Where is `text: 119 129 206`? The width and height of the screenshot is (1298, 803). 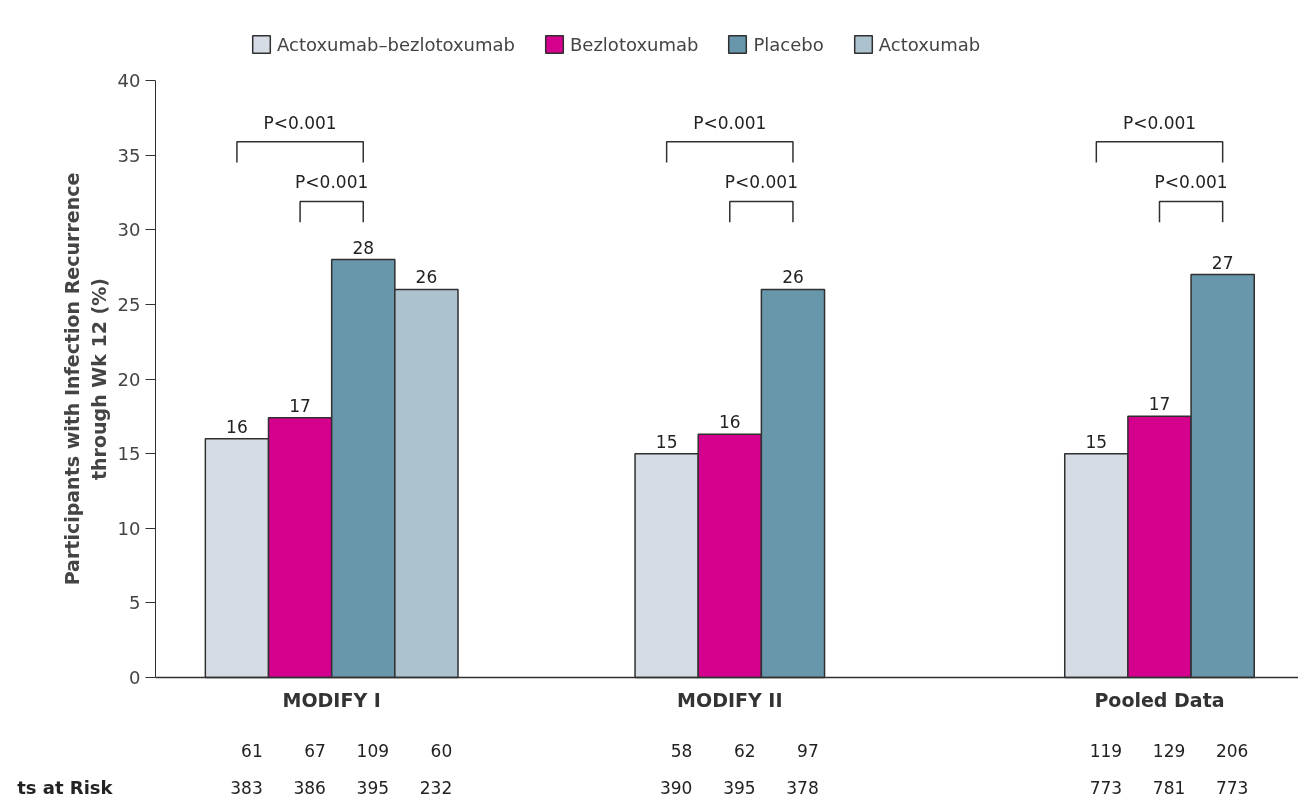
text: 119 129 206 is located at coordinates (1169, 751).